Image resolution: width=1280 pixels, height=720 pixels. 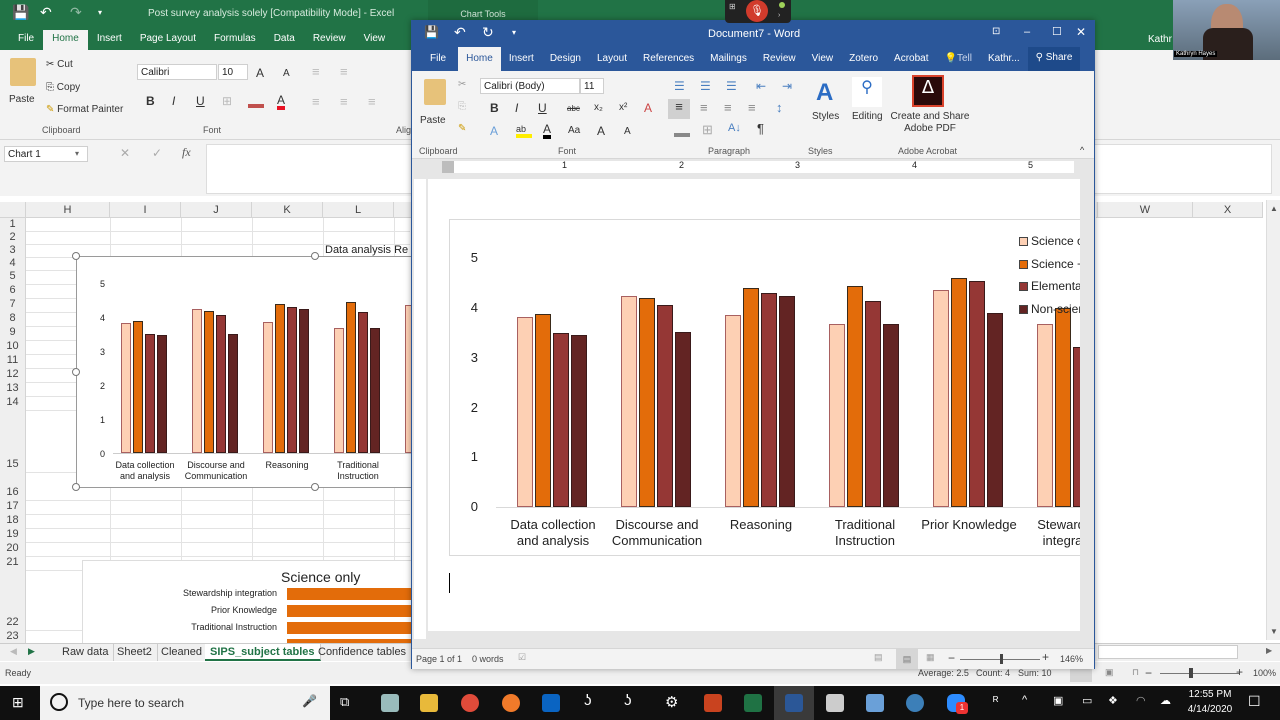 I want to click on styles-icon: A, so click(x=825, y=92).